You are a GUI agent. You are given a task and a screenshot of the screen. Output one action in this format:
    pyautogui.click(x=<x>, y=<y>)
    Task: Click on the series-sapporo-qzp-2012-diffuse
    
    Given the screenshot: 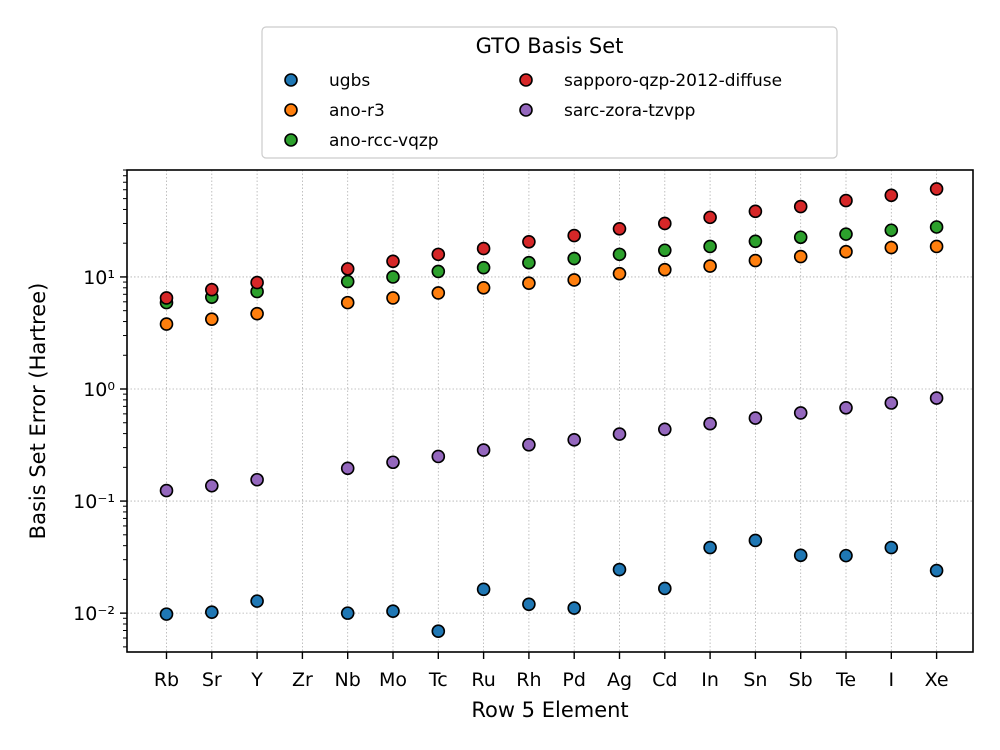 What is the action you would take?
    pyautogui.click(x=551, y=243)
    